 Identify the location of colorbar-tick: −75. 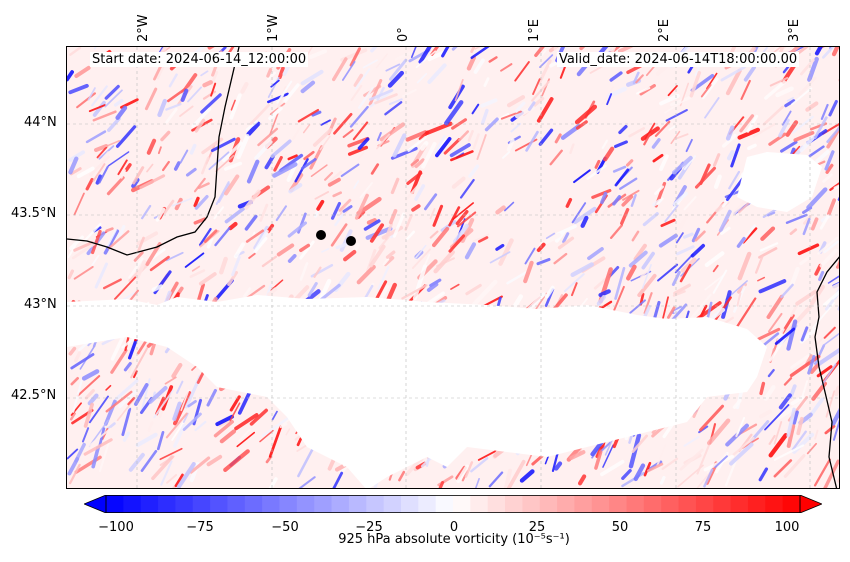
(200, 527).